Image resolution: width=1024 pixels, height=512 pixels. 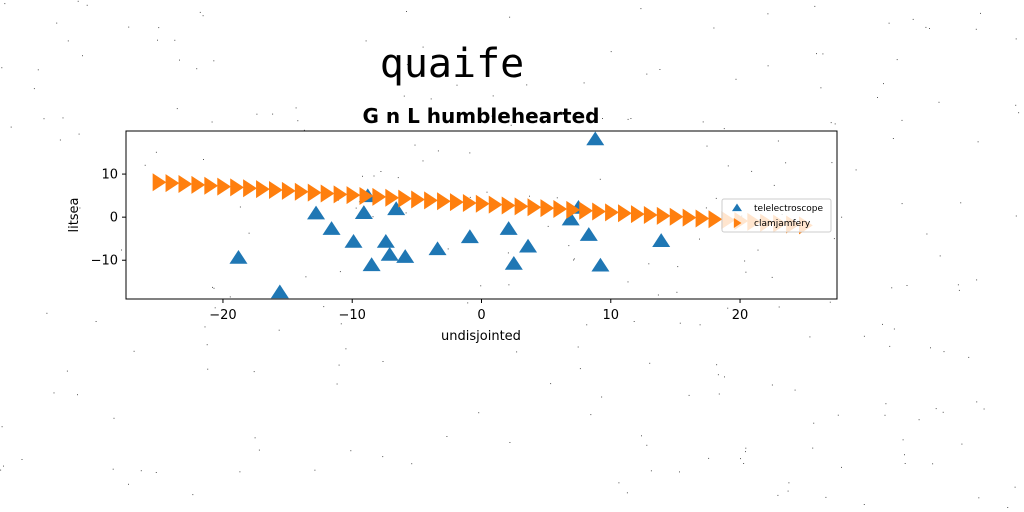 I want to click on x-axis-label: undisjointed, so click(x=481, y=336).